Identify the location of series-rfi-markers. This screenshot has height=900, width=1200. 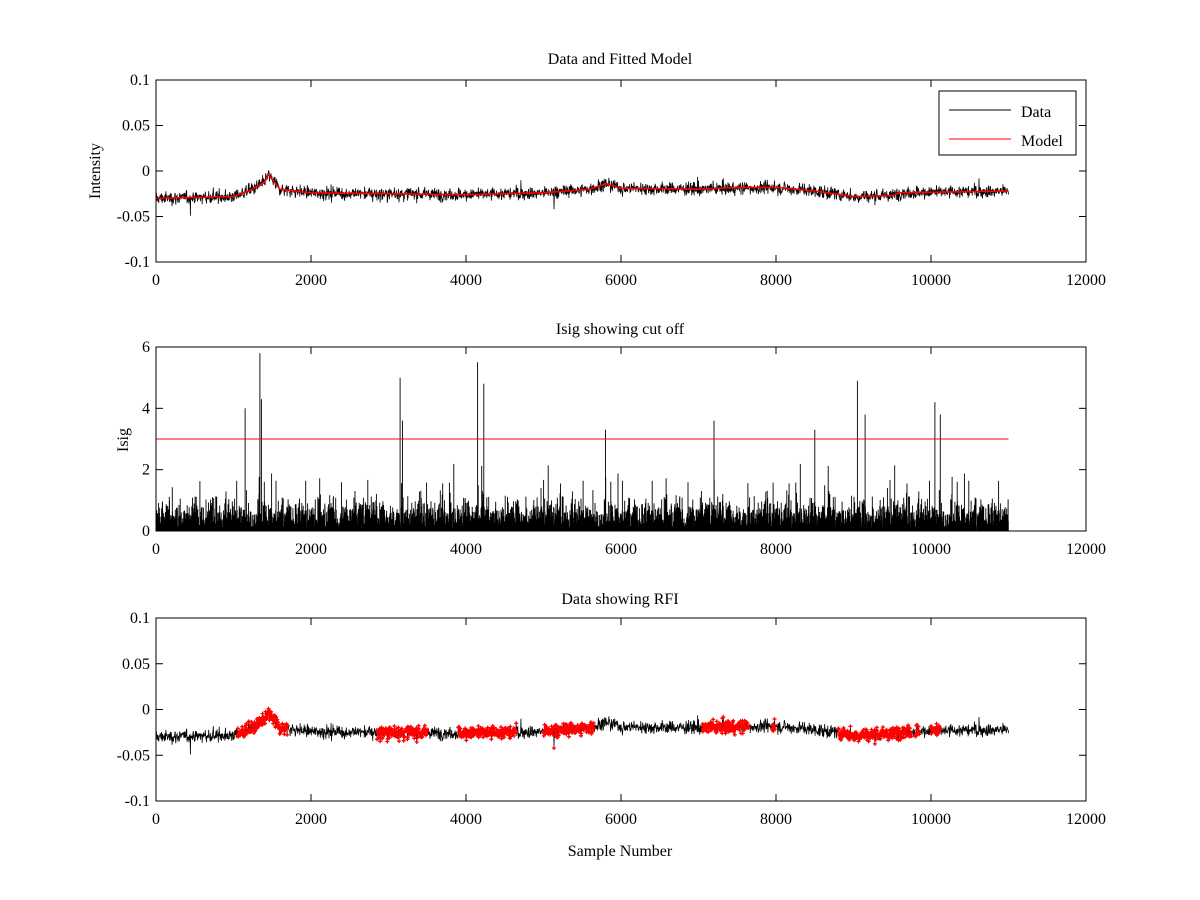
(589, 728).